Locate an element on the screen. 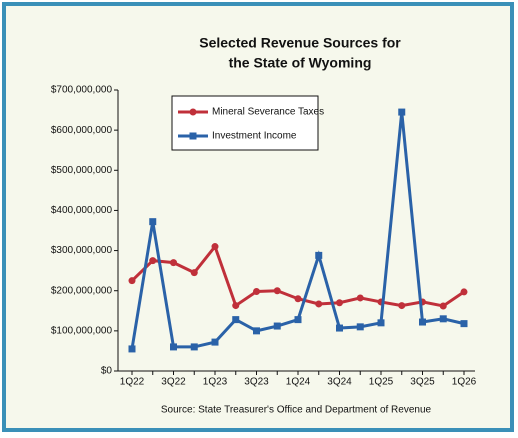 This screenshot has width=518, height=438. legend-label: Investment Income is located at coordinates (254, 136).